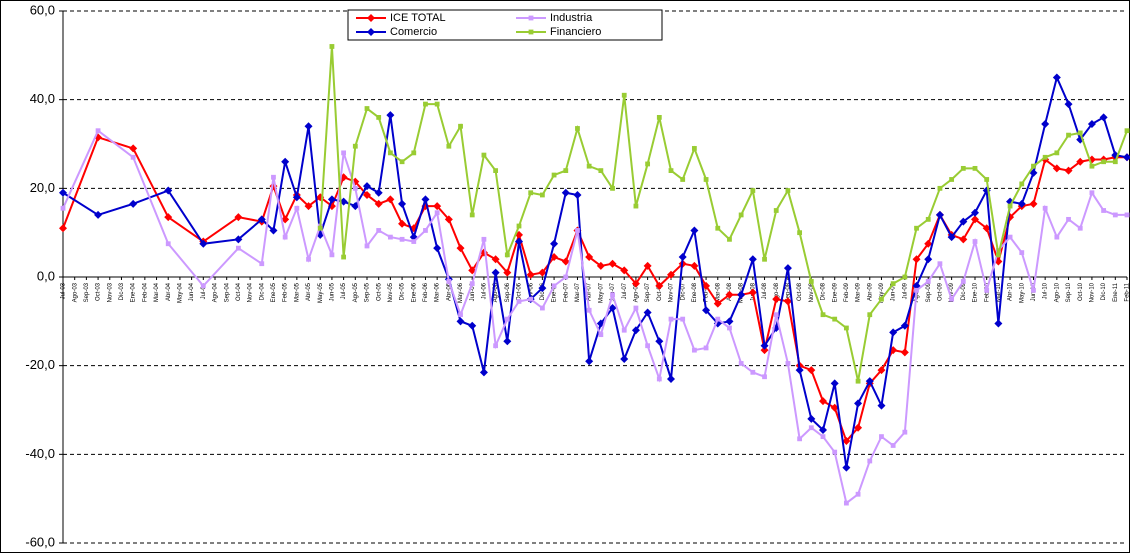 The height and width of the screenshot is (553, 1130). What do you see at coordinates (99, 291) in the screenshot?
I see `x-tick-label: Oct-03` at bounding box center [99, 291].